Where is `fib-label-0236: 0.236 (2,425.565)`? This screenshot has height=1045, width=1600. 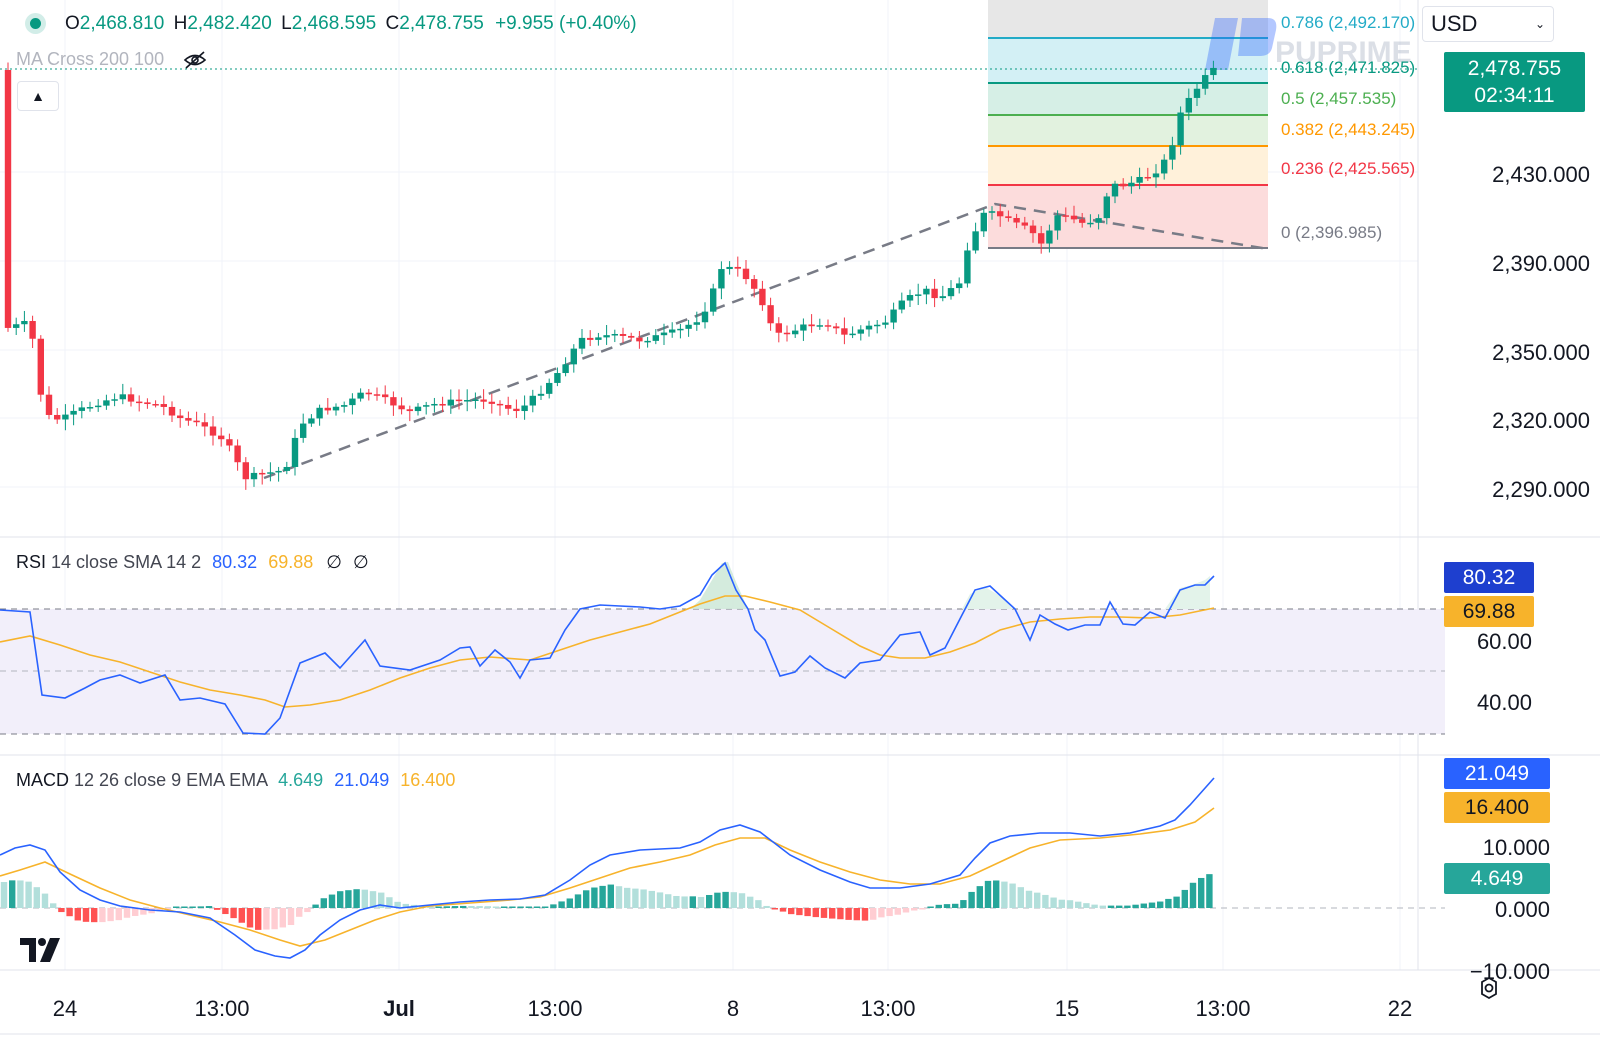
fib-label-0236: 0.236 (2,425.565) is located at coordinates (1348, 168).